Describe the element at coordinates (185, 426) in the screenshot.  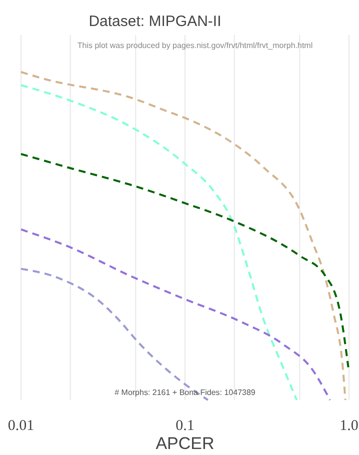
I see `x-tick-label: 0.1` at that location.